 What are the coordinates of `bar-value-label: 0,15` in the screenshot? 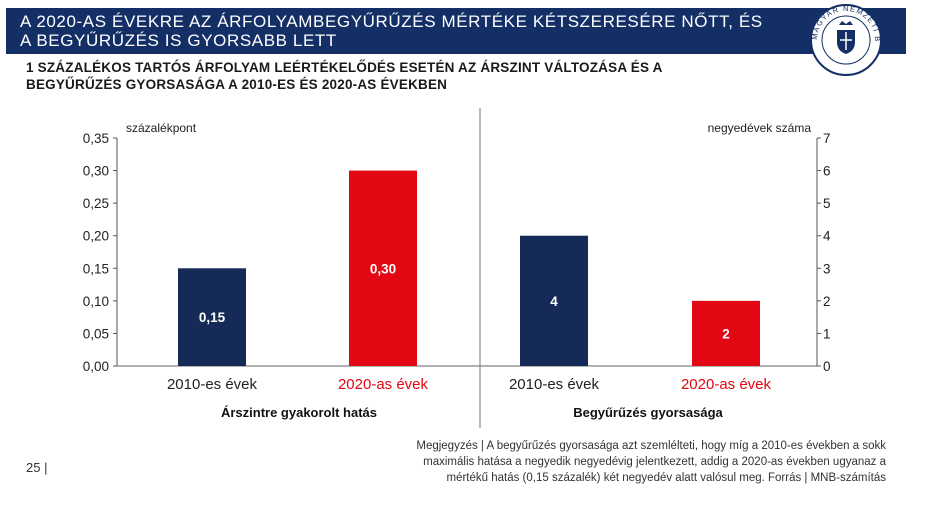 It's located at (212, 317).